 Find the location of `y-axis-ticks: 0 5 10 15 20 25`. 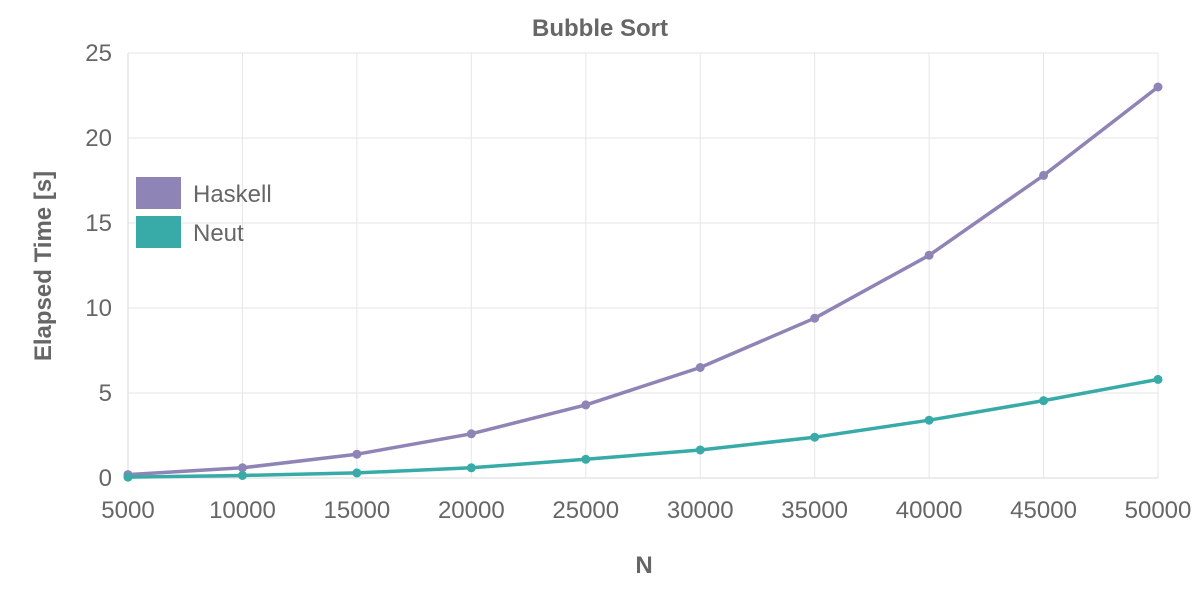

y-axis-ticks: 0 5 10 15 20 25 is located at coordinates (98, 266).